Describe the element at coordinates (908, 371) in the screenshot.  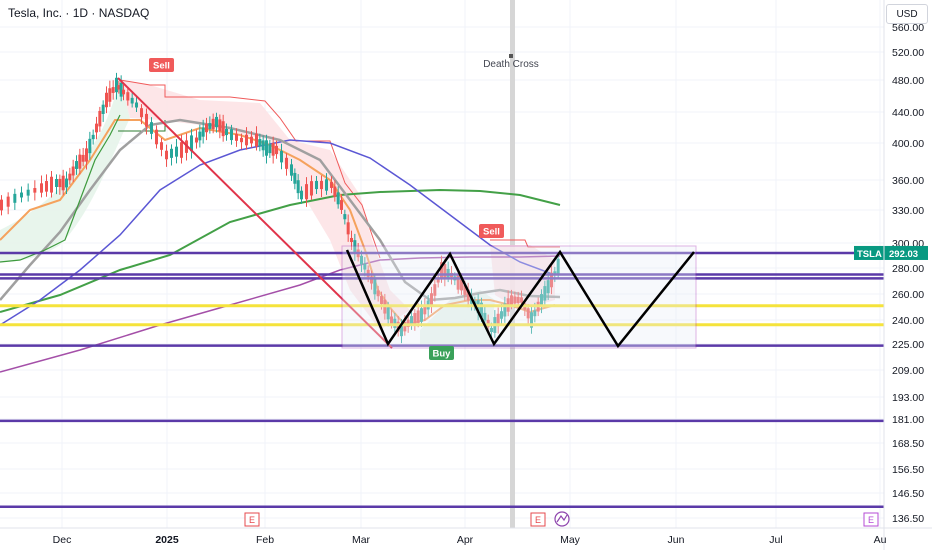
I see `y-tick-label: 209.00` at that location.